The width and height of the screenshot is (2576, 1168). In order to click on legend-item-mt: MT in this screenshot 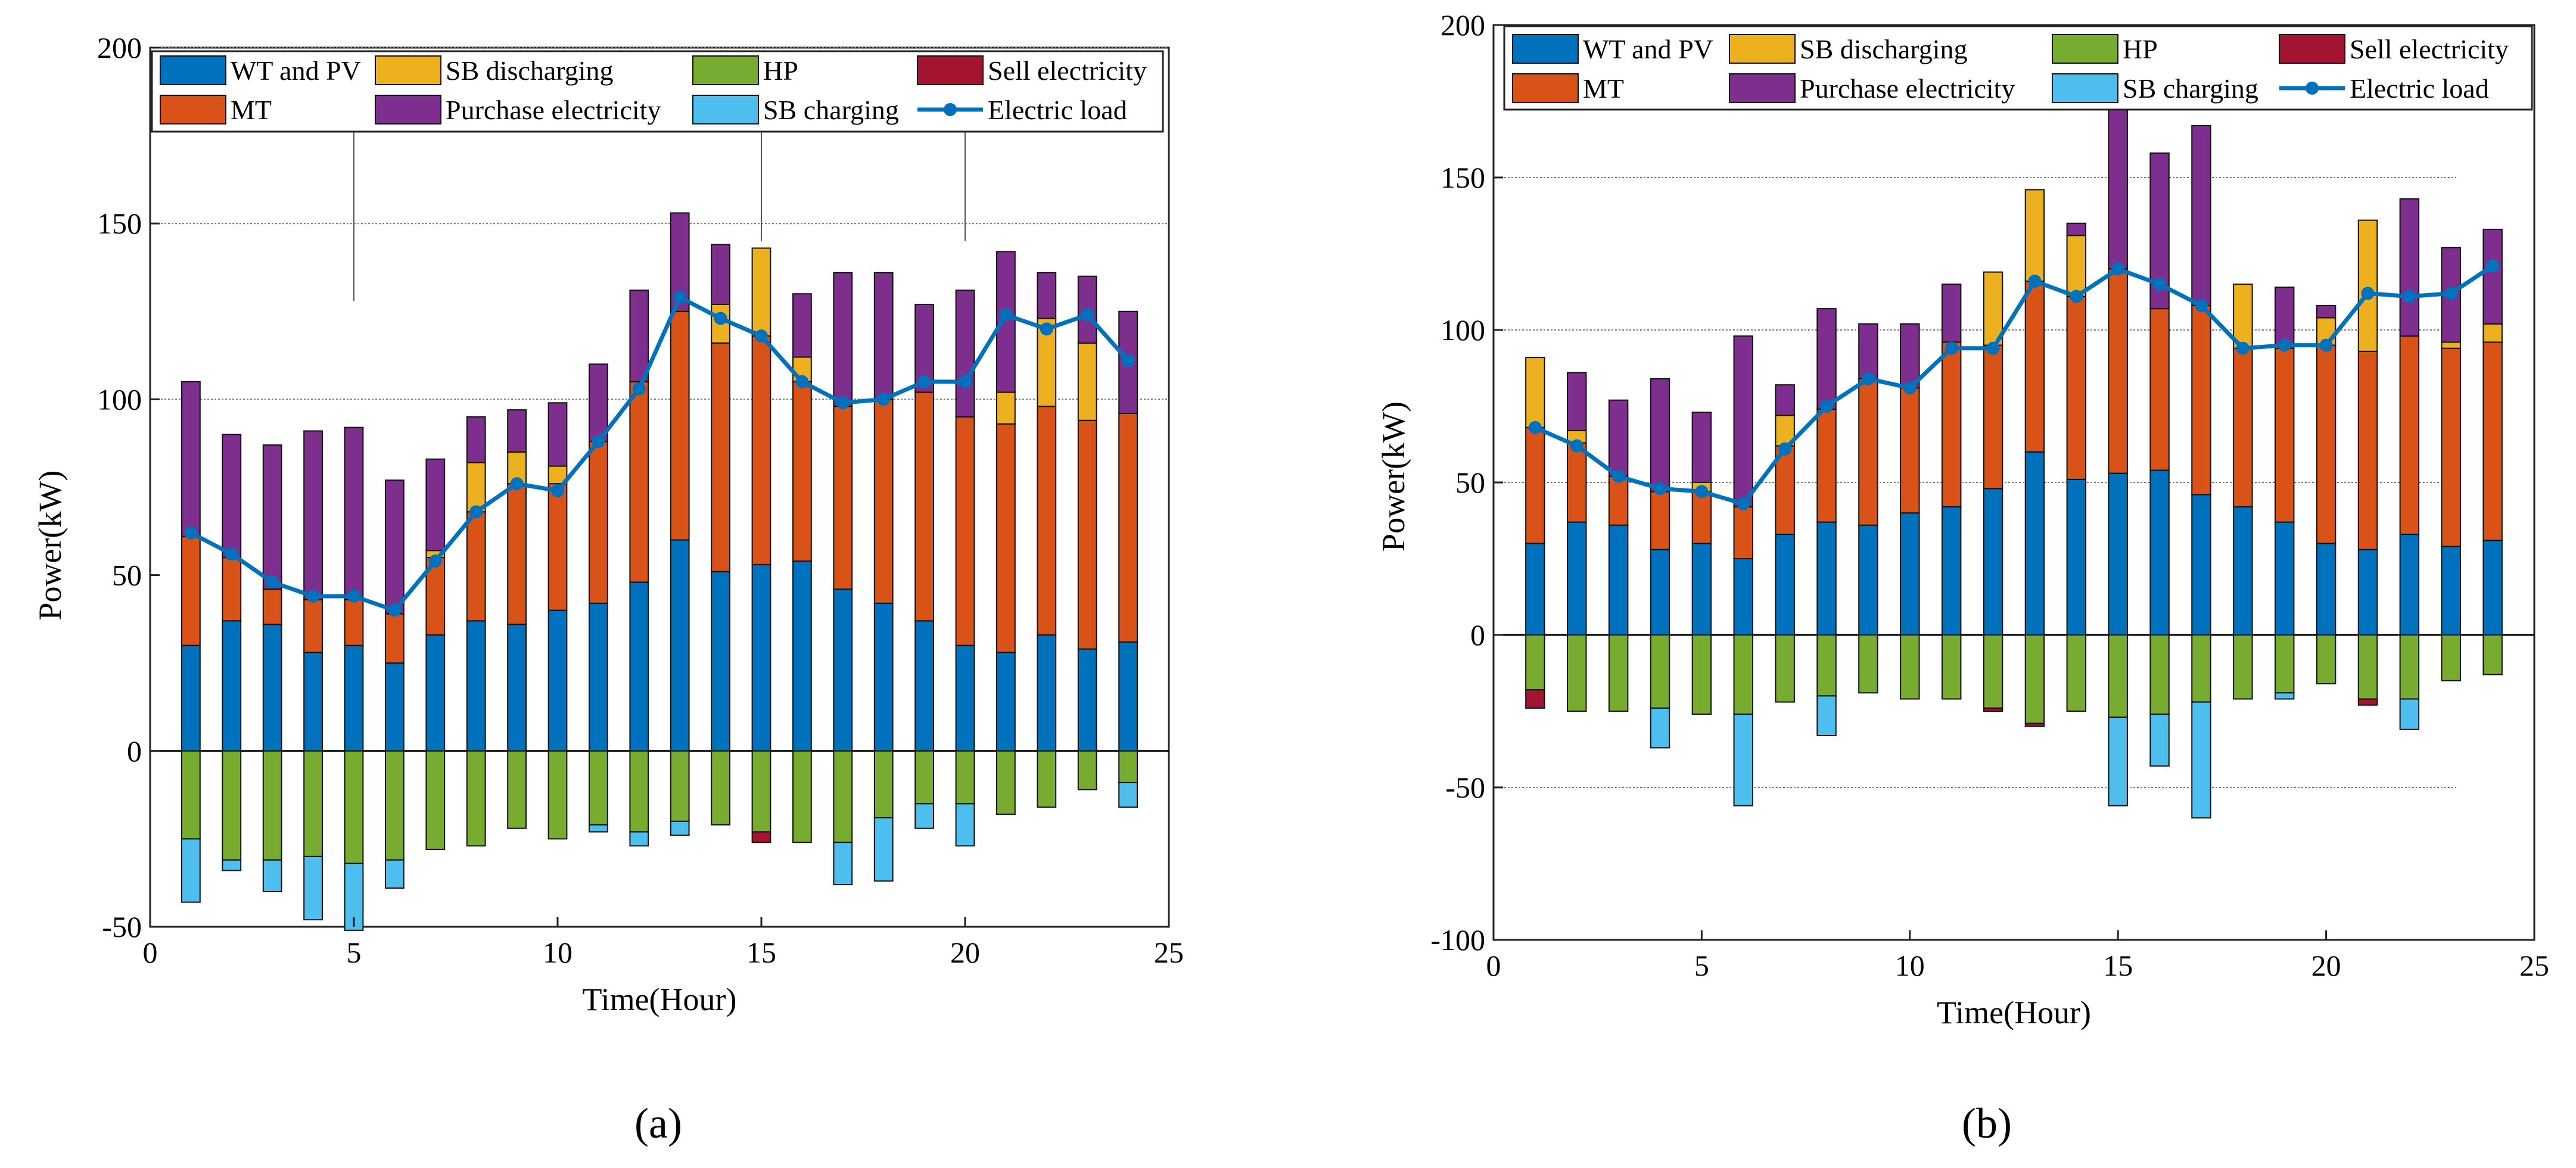, I will do `click(216, 110)`.